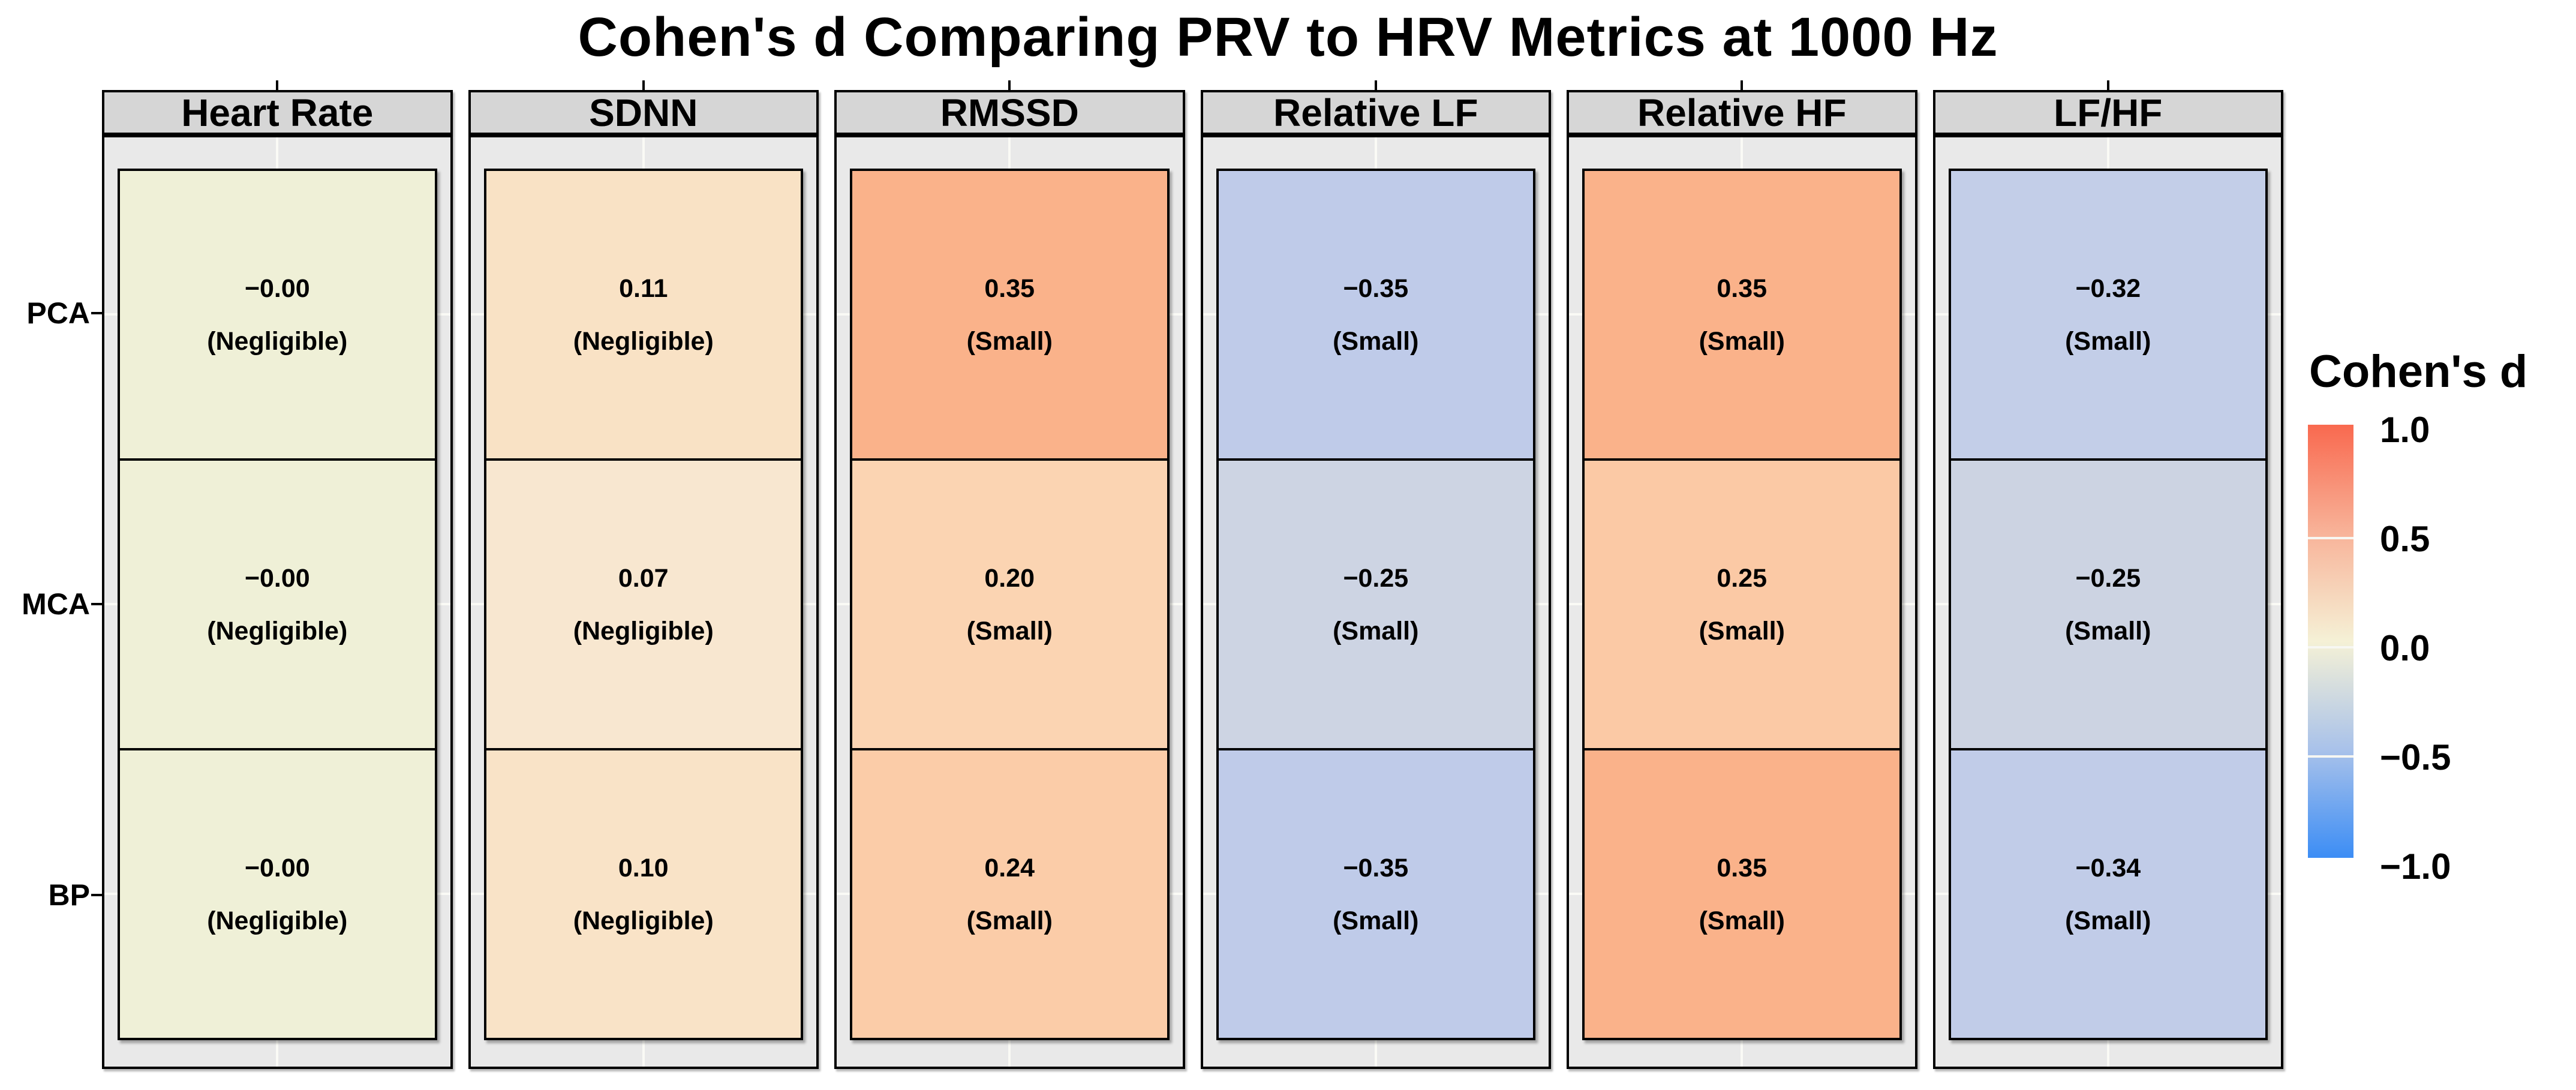 The width and height of the screenshot is (2576, 1090). What do you see at coordinates (1010, 868) in the screenshot?
I see `cell-value: 0.24` at bounding box center [1010, 868].